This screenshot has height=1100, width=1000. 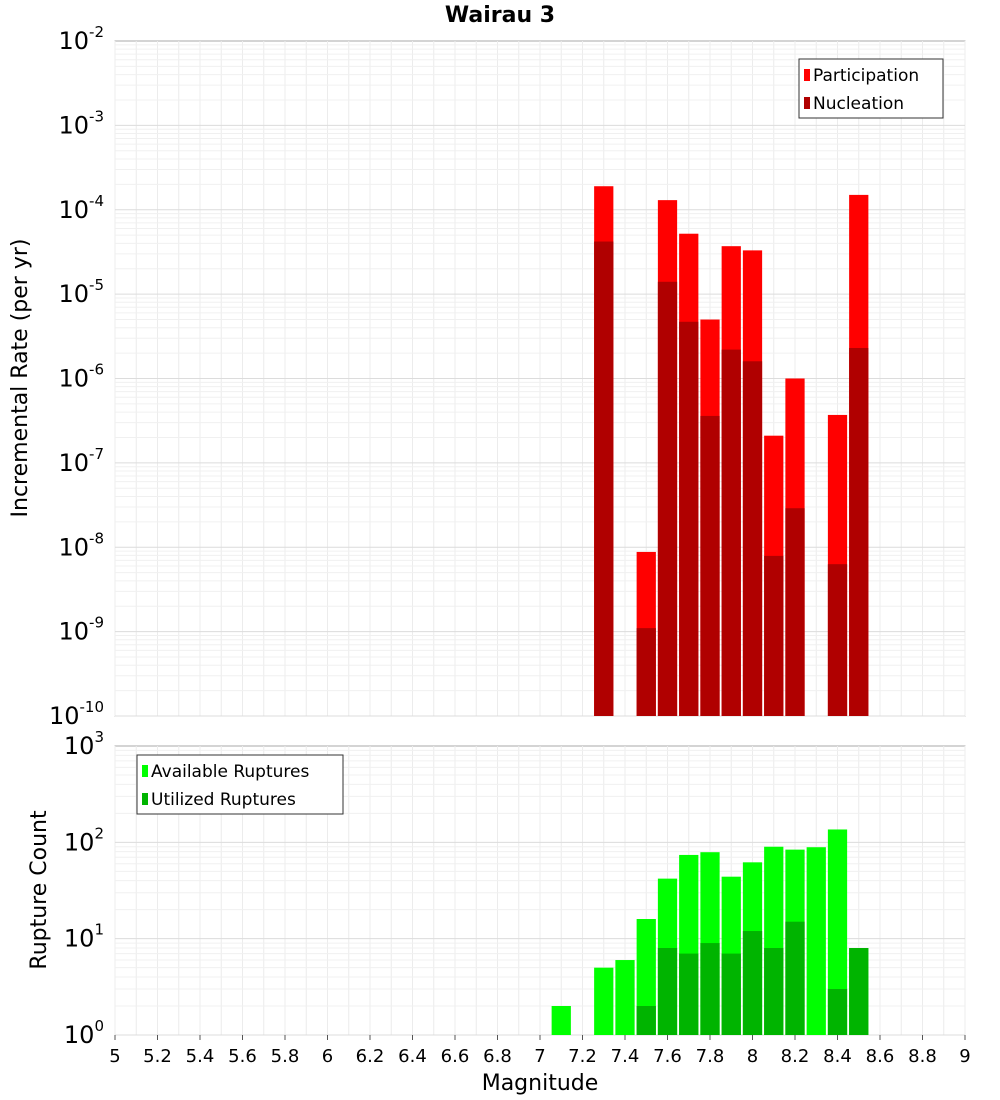 I want to click on y-tick-label: 10⁻², so click(x=81, y=39).